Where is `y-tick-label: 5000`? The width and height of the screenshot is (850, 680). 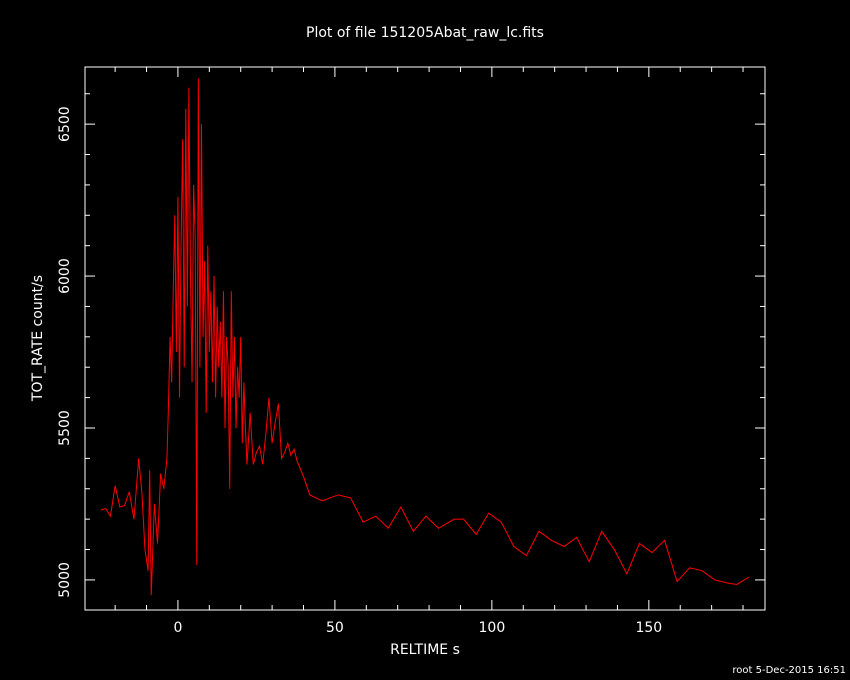
y-tick-label: 5000 is located at coordinates (65, 580).